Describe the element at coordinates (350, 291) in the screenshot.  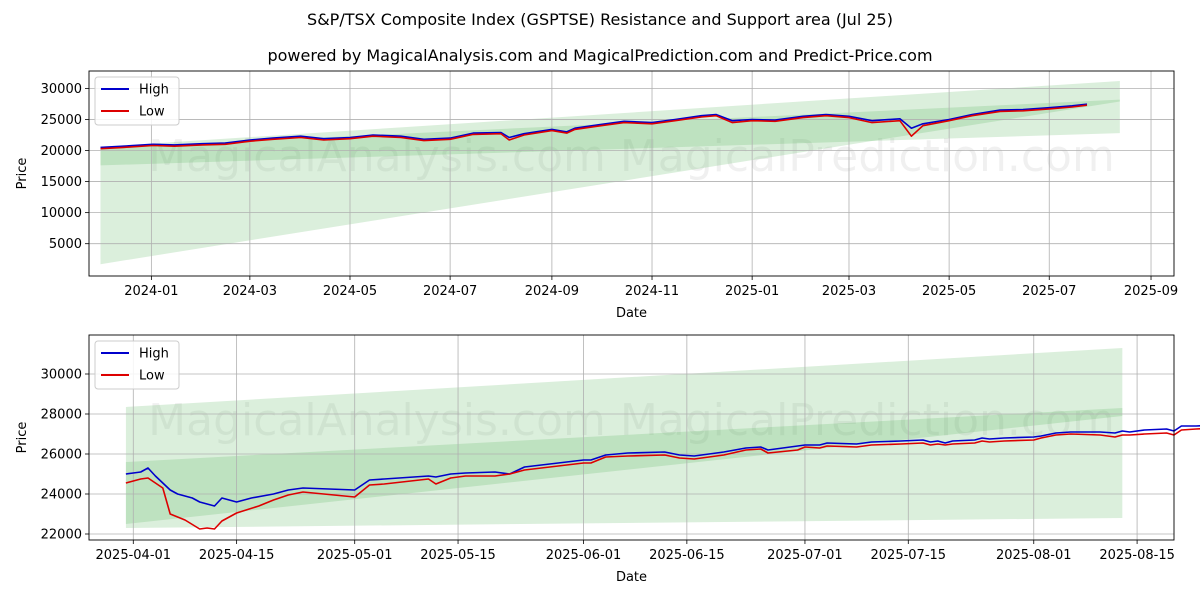
I see `x-tick-label: 2024-05` at that location.